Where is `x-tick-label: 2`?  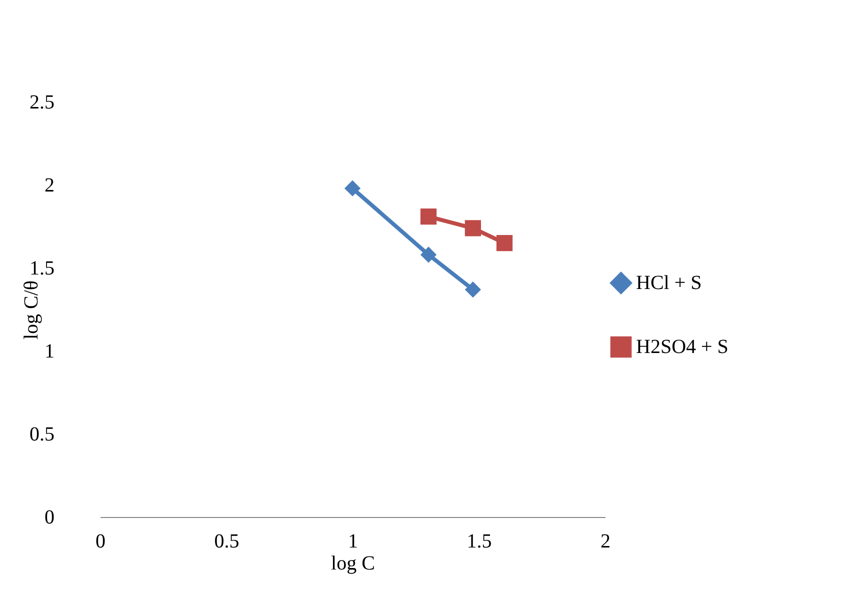 x-tick-label: 2 is located at coordinates (605, 541).